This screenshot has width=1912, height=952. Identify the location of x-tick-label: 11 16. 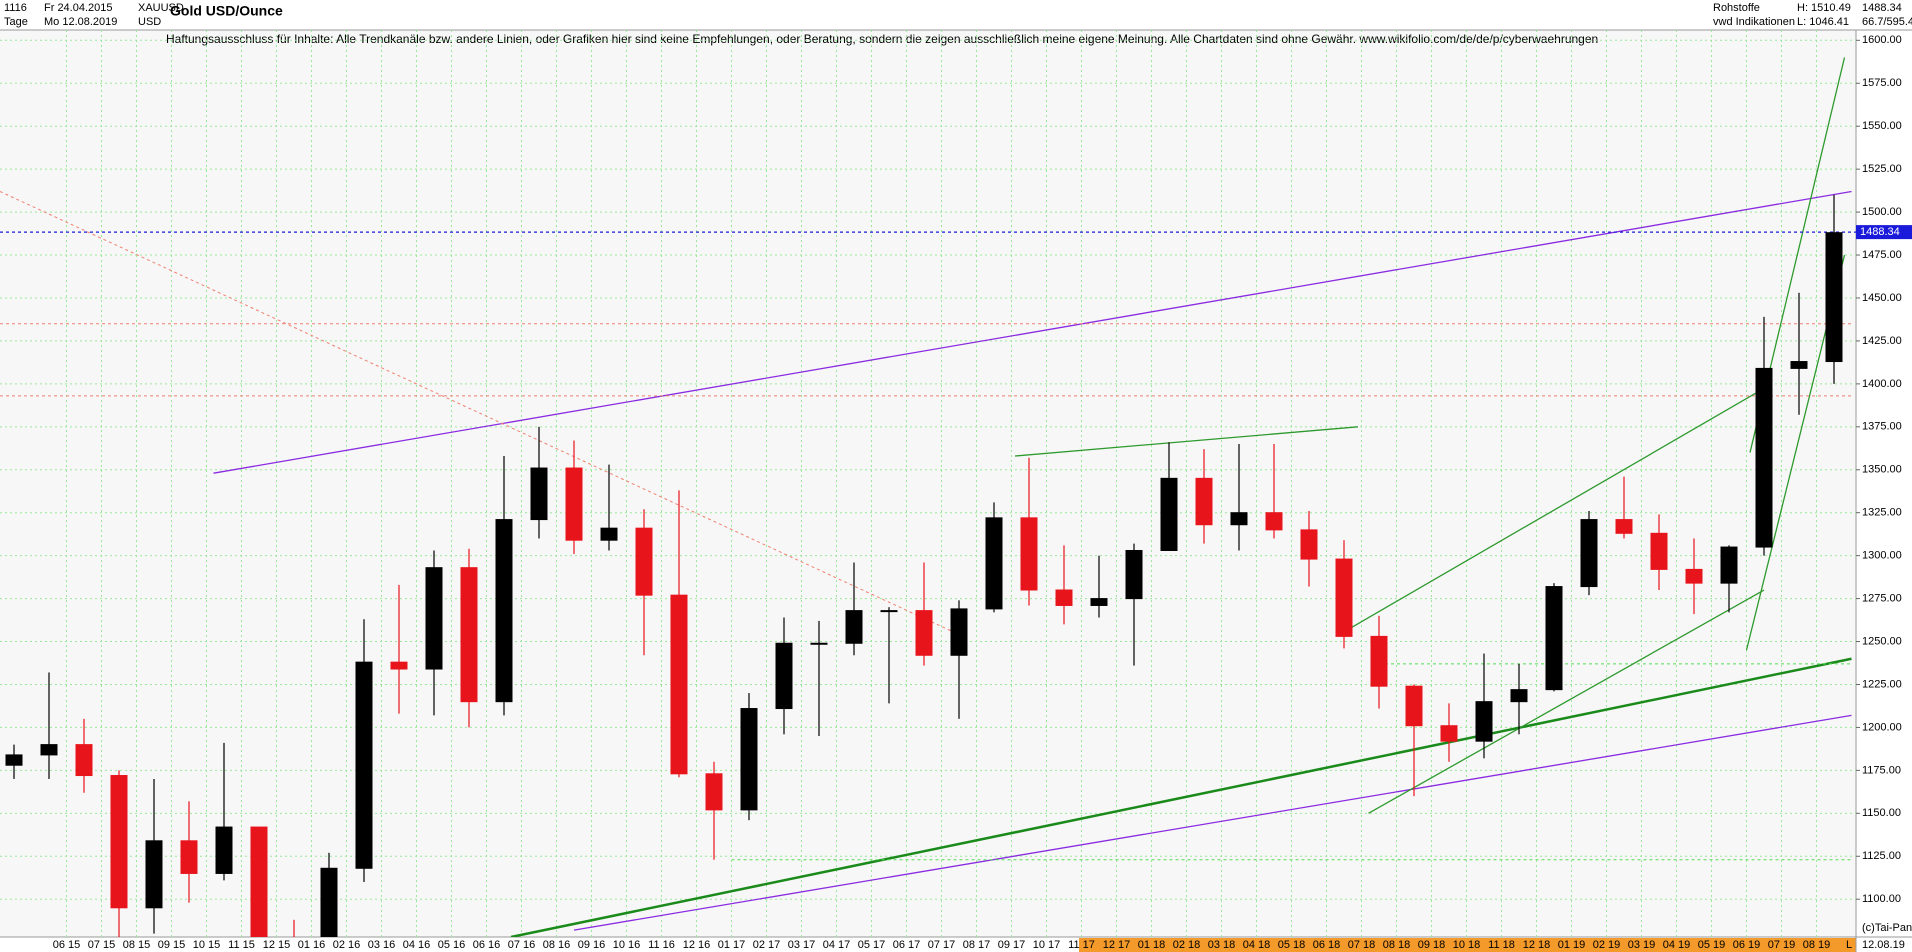
(661, 945).